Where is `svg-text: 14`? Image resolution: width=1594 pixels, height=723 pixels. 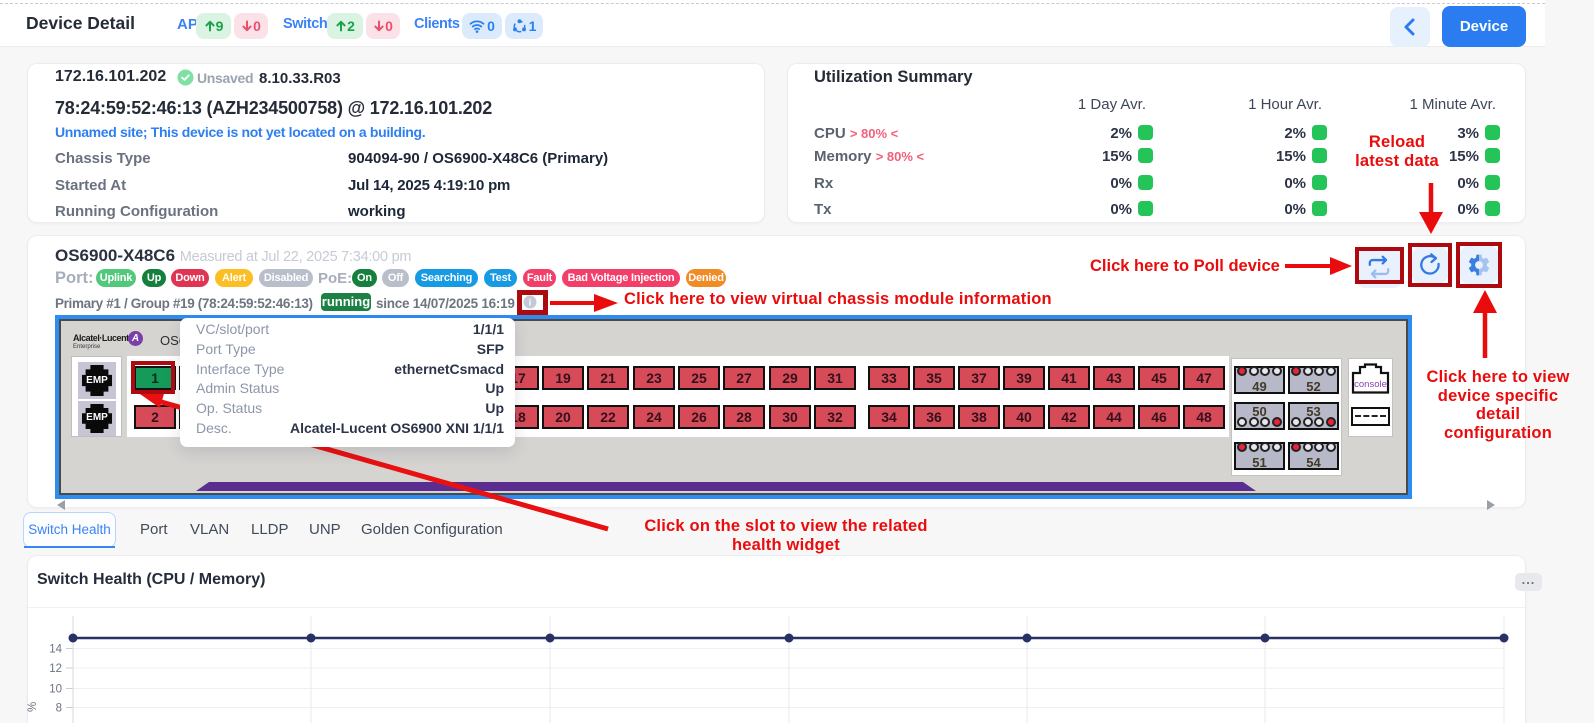
svg-text: 14 is located at coordinates (55, 650).